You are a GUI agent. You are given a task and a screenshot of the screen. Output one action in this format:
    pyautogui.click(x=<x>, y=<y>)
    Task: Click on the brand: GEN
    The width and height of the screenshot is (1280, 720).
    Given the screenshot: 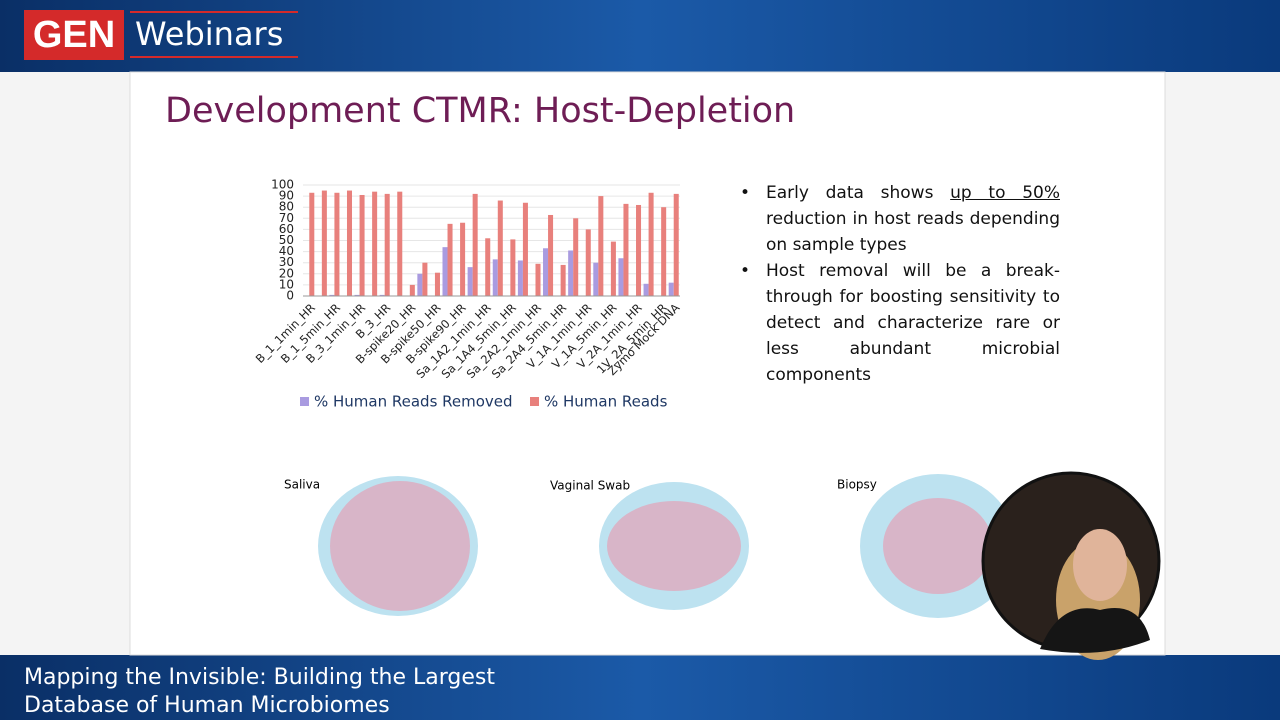 What is the action you would take?
    pyautogui.click(x=74, y=35)
    